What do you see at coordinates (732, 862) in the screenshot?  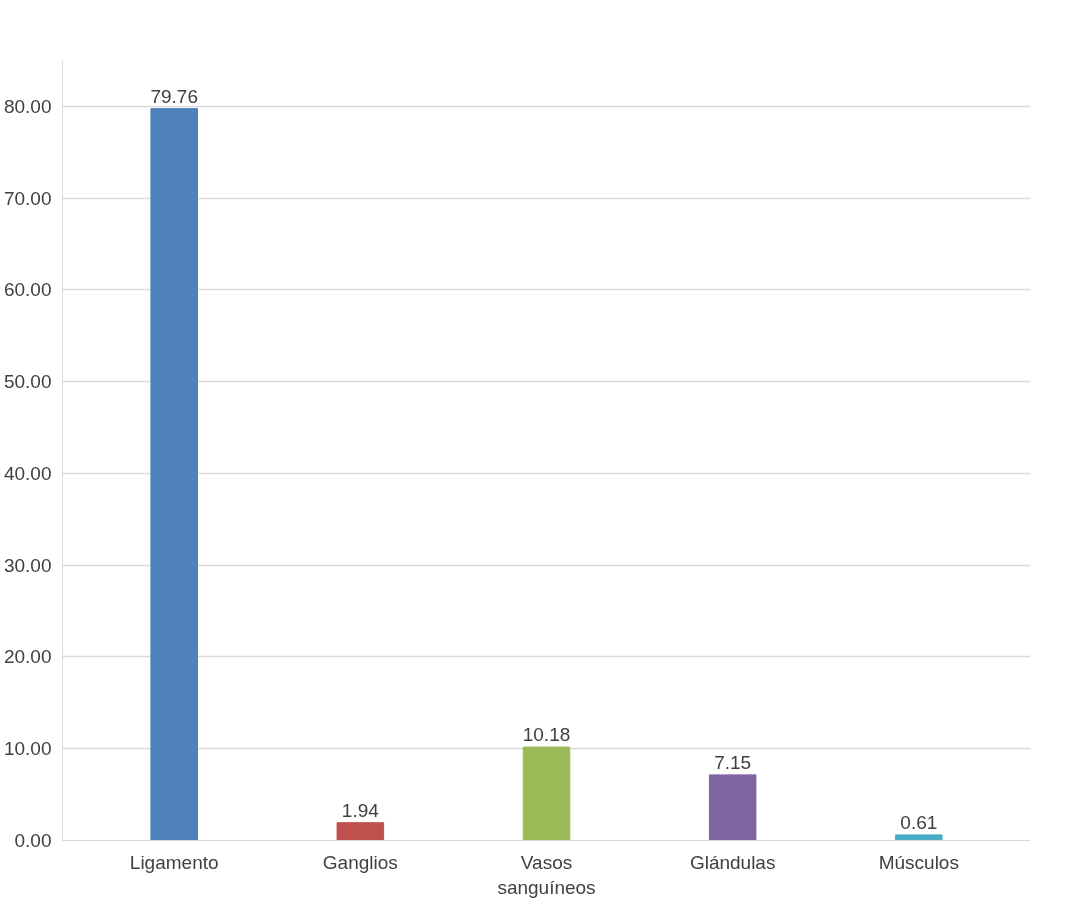 I see `x-tick-label: Glándulas` at bounding box center [732, 862].